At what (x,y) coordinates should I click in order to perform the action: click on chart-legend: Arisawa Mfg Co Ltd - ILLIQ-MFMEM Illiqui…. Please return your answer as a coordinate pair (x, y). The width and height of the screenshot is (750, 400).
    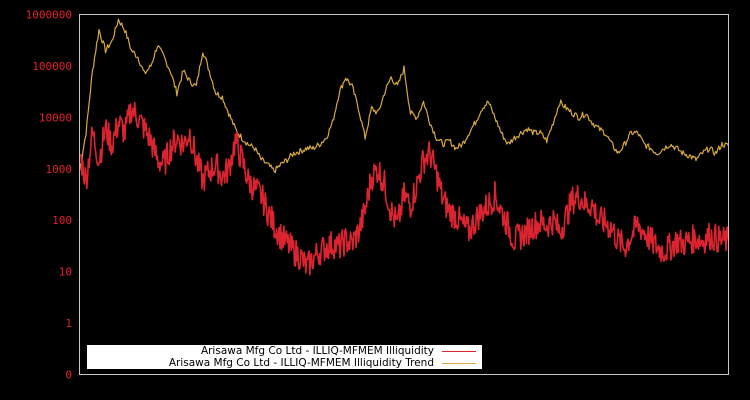
    Looking at the image, I should click on (284, 357).